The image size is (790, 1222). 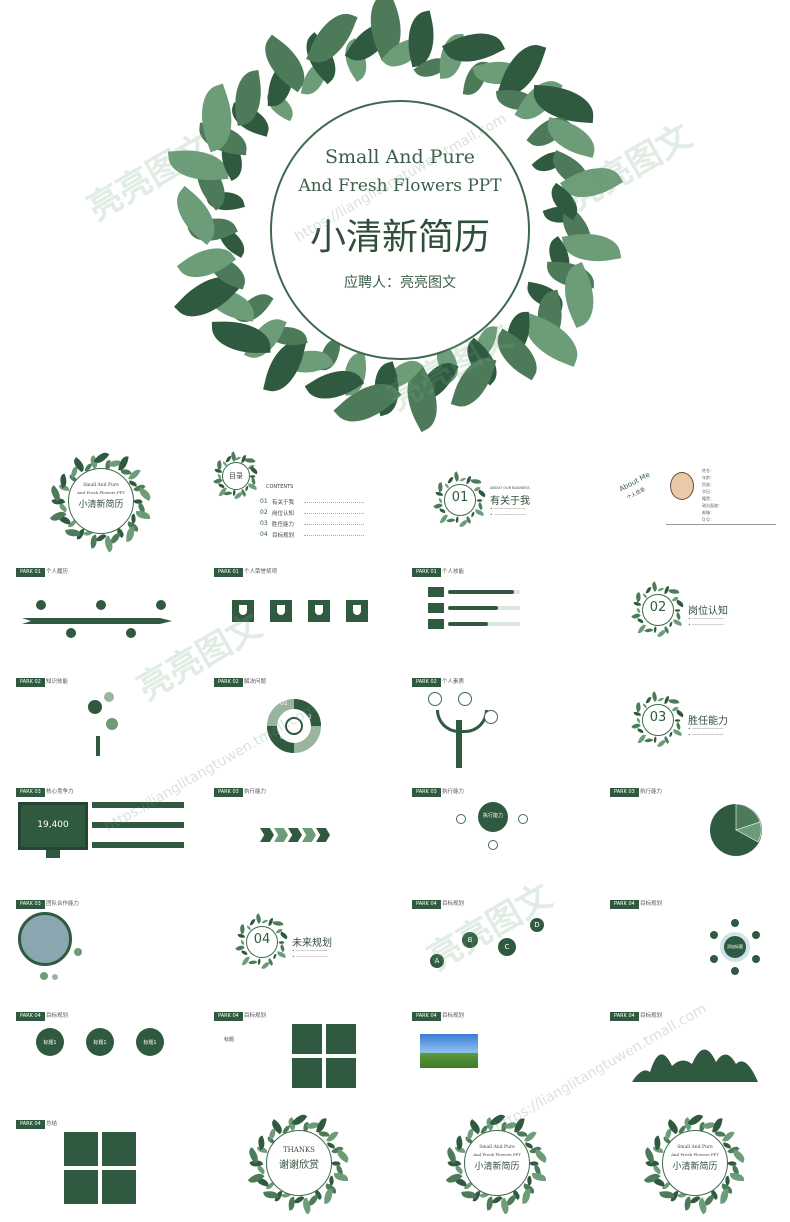 What do you see at coordinates (497, 831) in the screenshot?
I see `slide-exec2: PARK 03 执行能力 执行能力` at bounding box center [497, 831].